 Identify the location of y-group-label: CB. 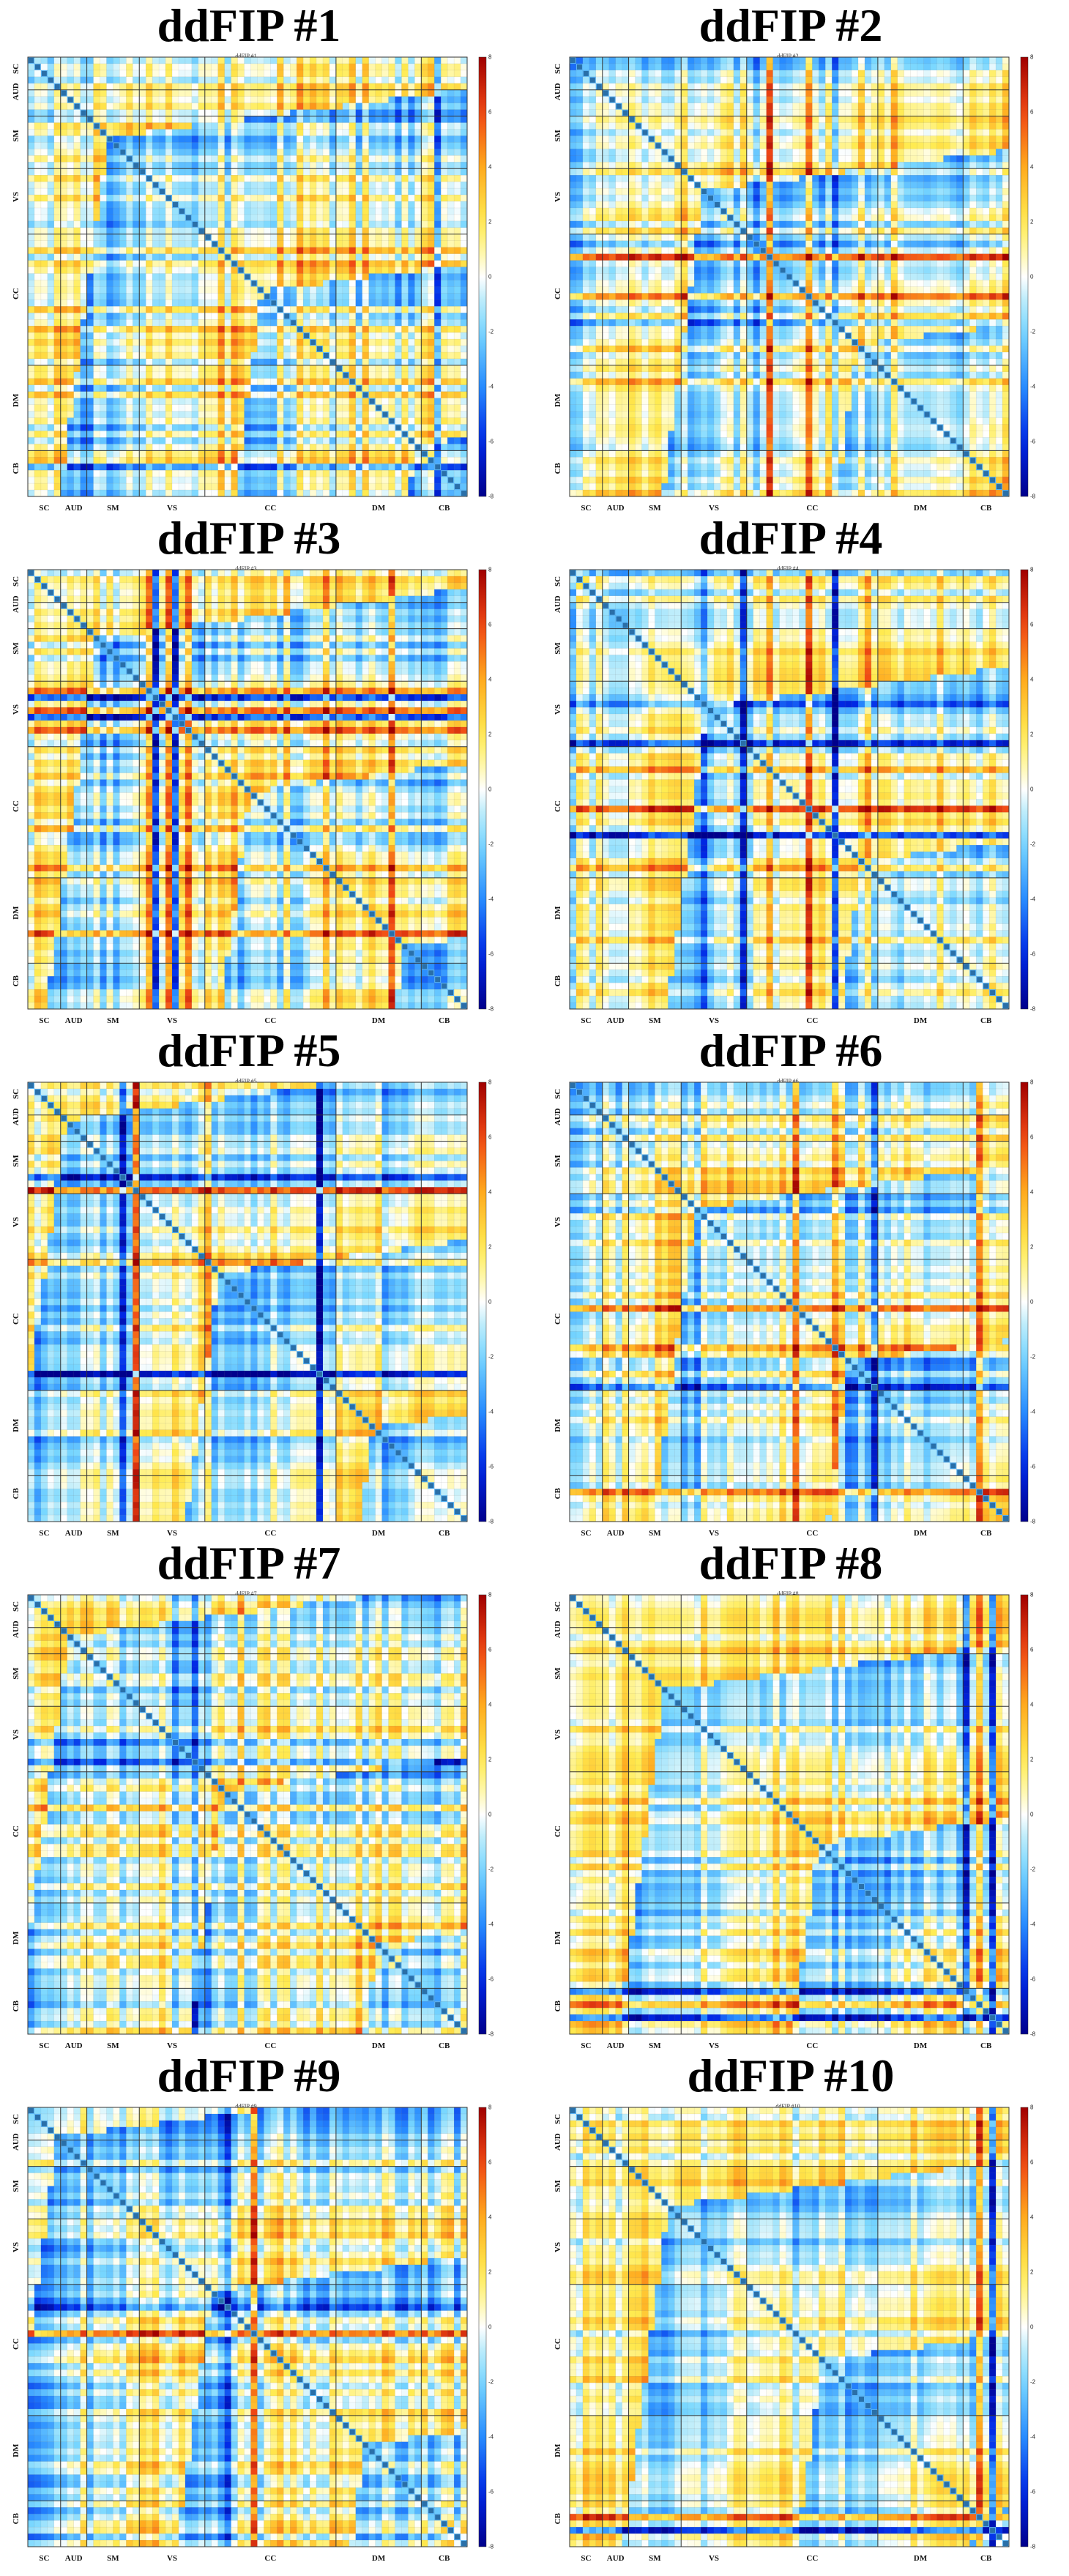
(16, 468).